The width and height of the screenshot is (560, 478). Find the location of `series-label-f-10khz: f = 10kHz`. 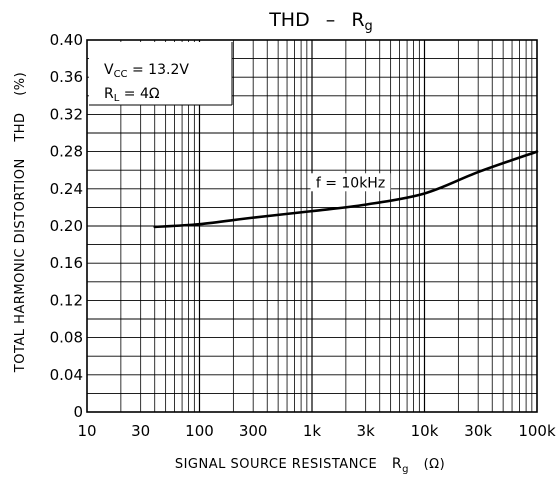

series-label-f-10khz: f = 10kHz is located at coordinates (350, 183).